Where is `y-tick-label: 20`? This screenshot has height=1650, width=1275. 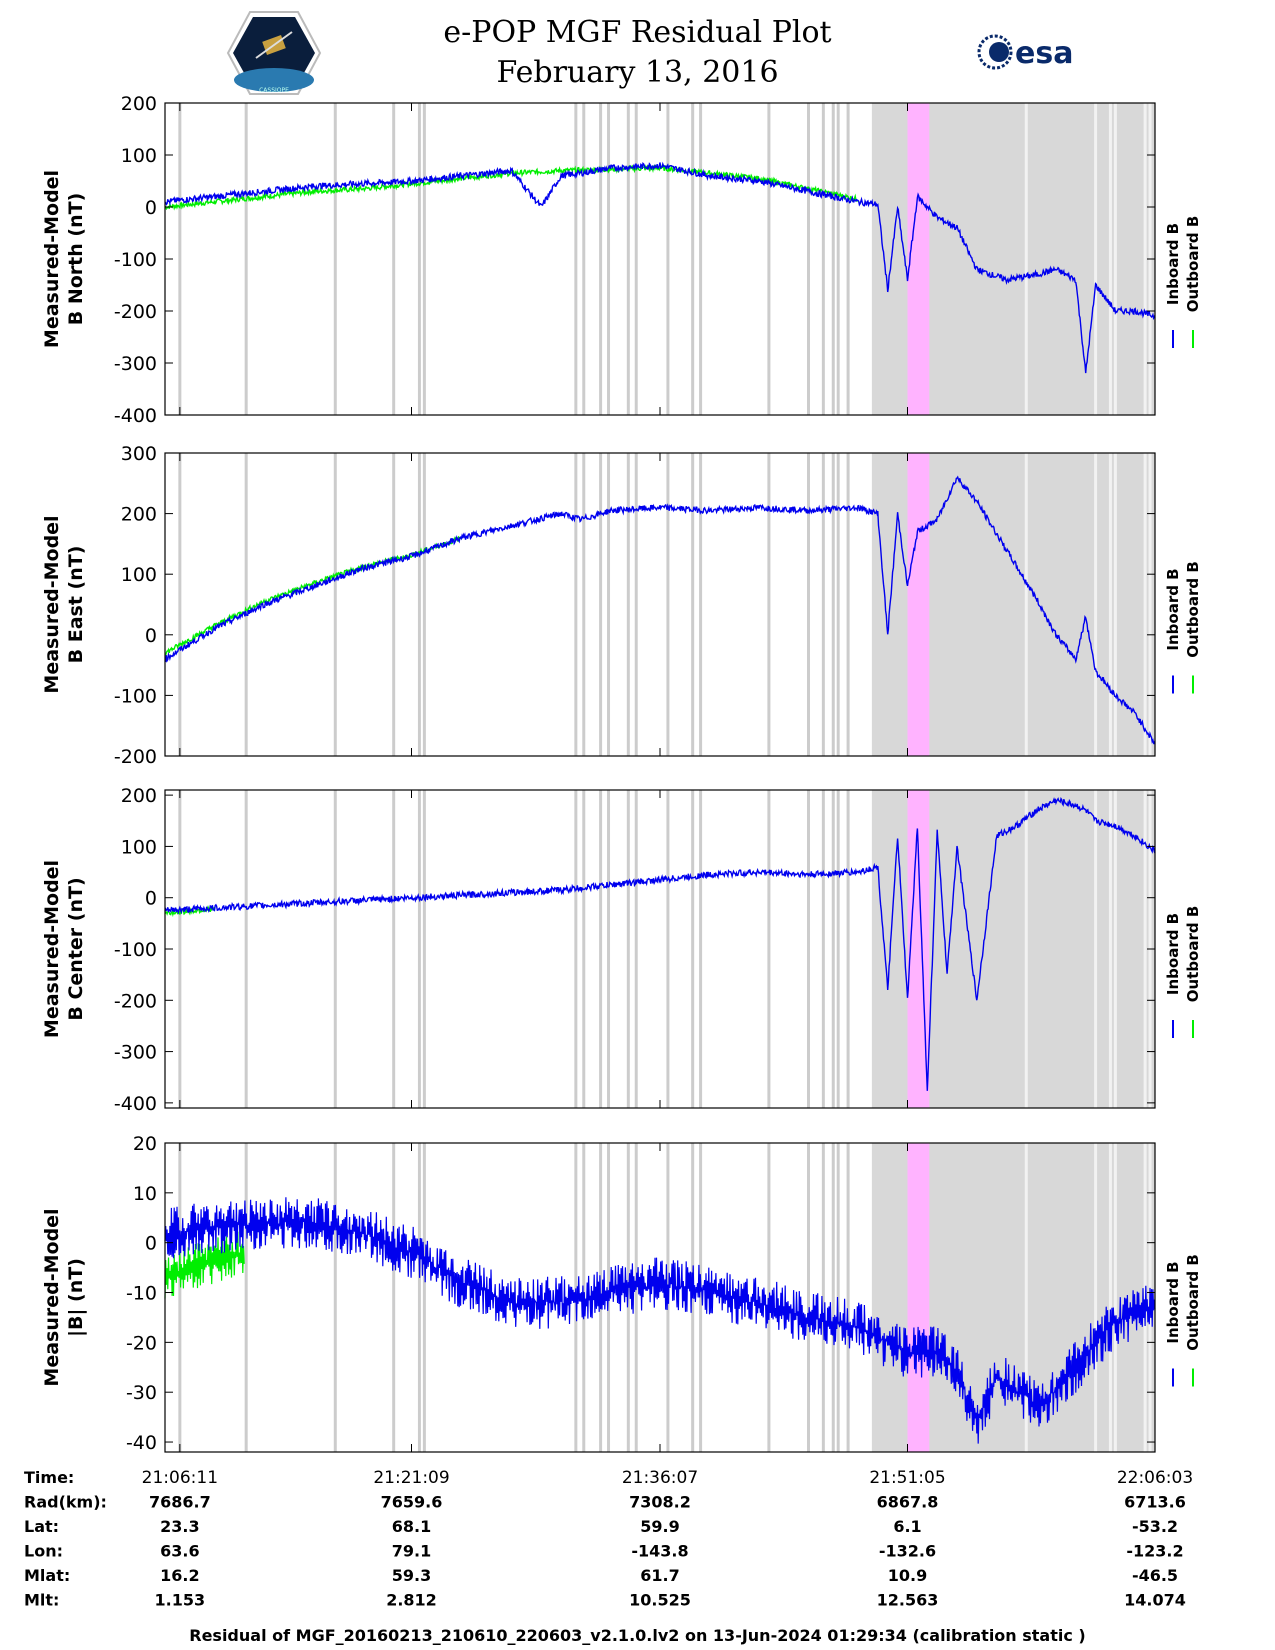
y-tick-label: 20 is located at coordinates (145, 1144).